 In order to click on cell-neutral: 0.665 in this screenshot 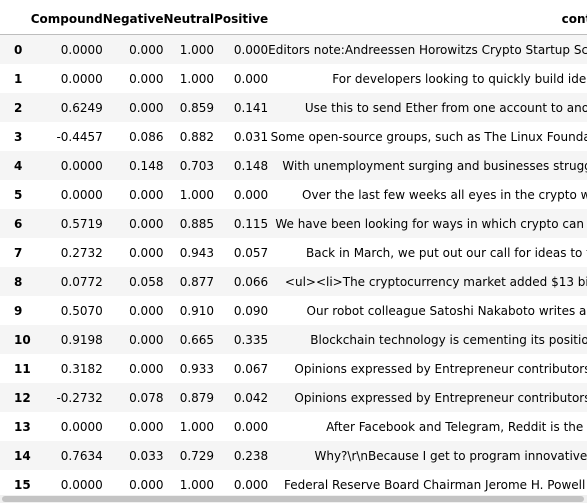, I will do `click(197, 339)`.